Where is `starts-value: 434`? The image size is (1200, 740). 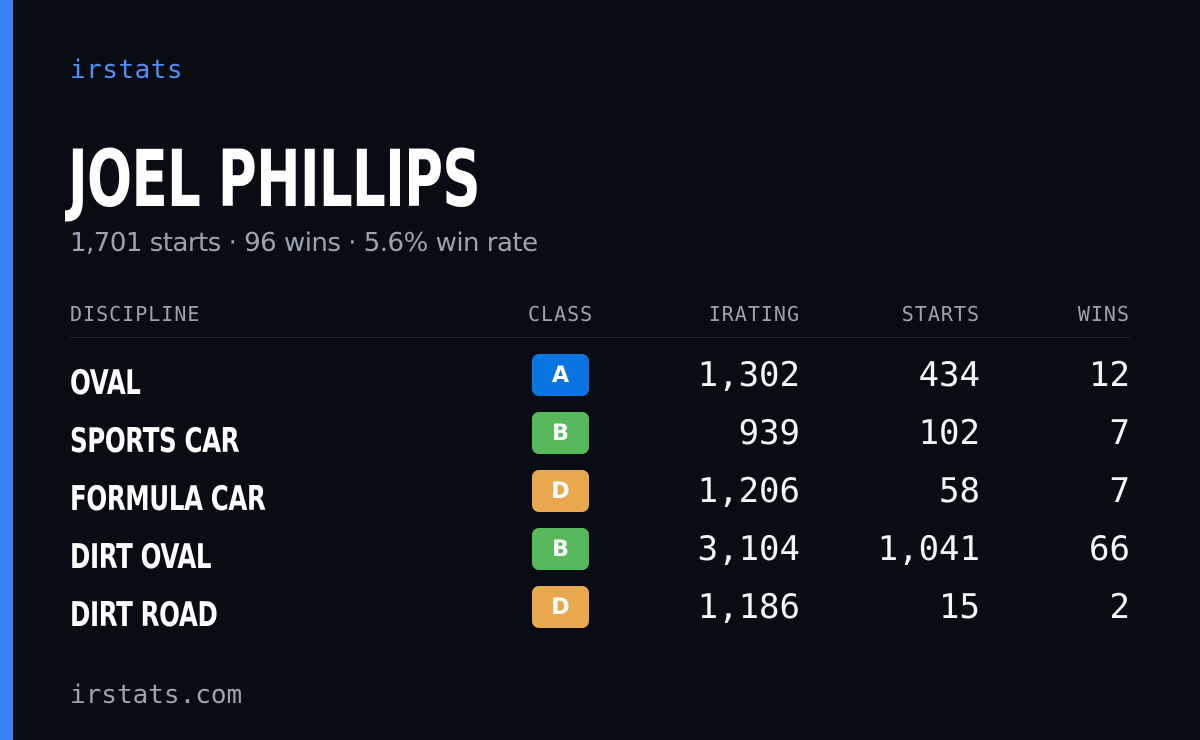 starts-value: 434 is located at coordinates (949, 375).